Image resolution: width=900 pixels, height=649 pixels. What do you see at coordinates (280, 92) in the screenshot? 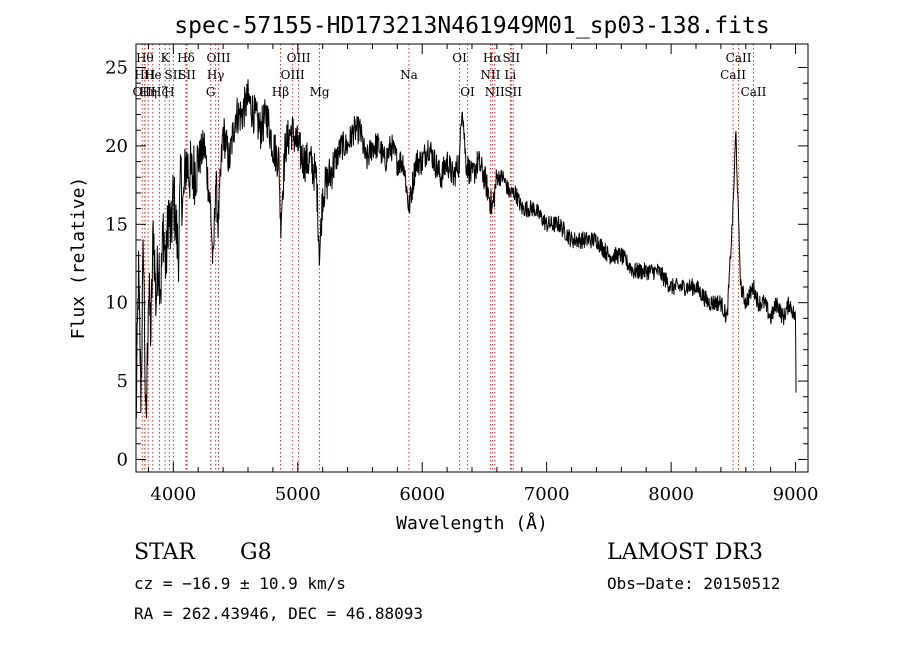
I see `line-marker-label: Hβ` at bounding box center [280, 92].